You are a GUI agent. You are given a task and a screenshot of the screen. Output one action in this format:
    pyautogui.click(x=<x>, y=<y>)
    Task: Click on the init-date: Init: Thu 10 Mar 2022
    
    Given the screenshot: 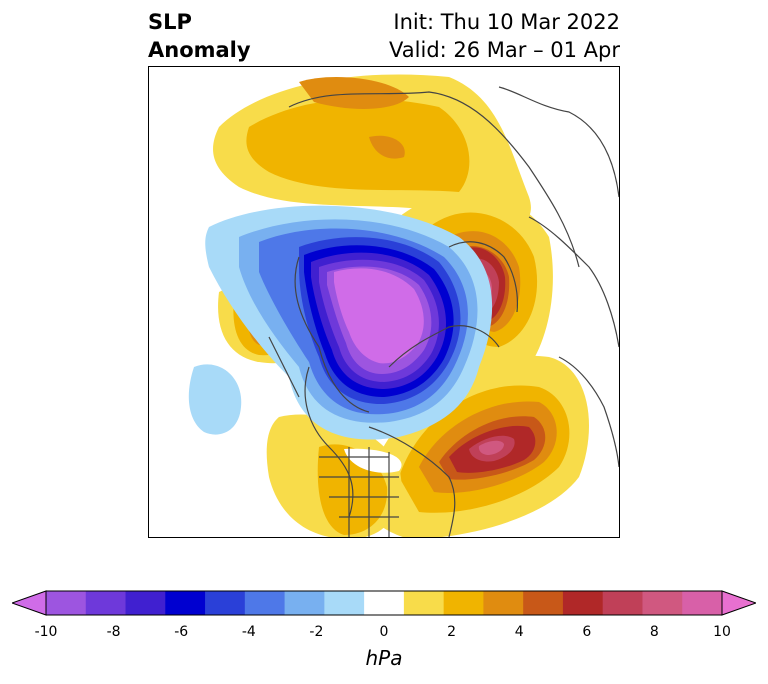 What is the action you would take?
    pyautogui.click(x=506, y=22)
    